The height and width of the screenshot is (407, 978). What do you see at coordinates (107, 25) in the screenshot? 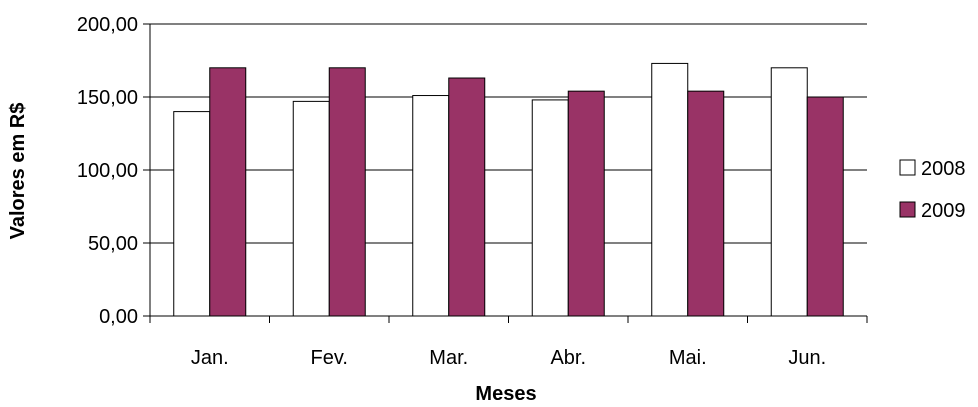
I see `y-tick-label: 200,00` at bounding box center [107, 25].